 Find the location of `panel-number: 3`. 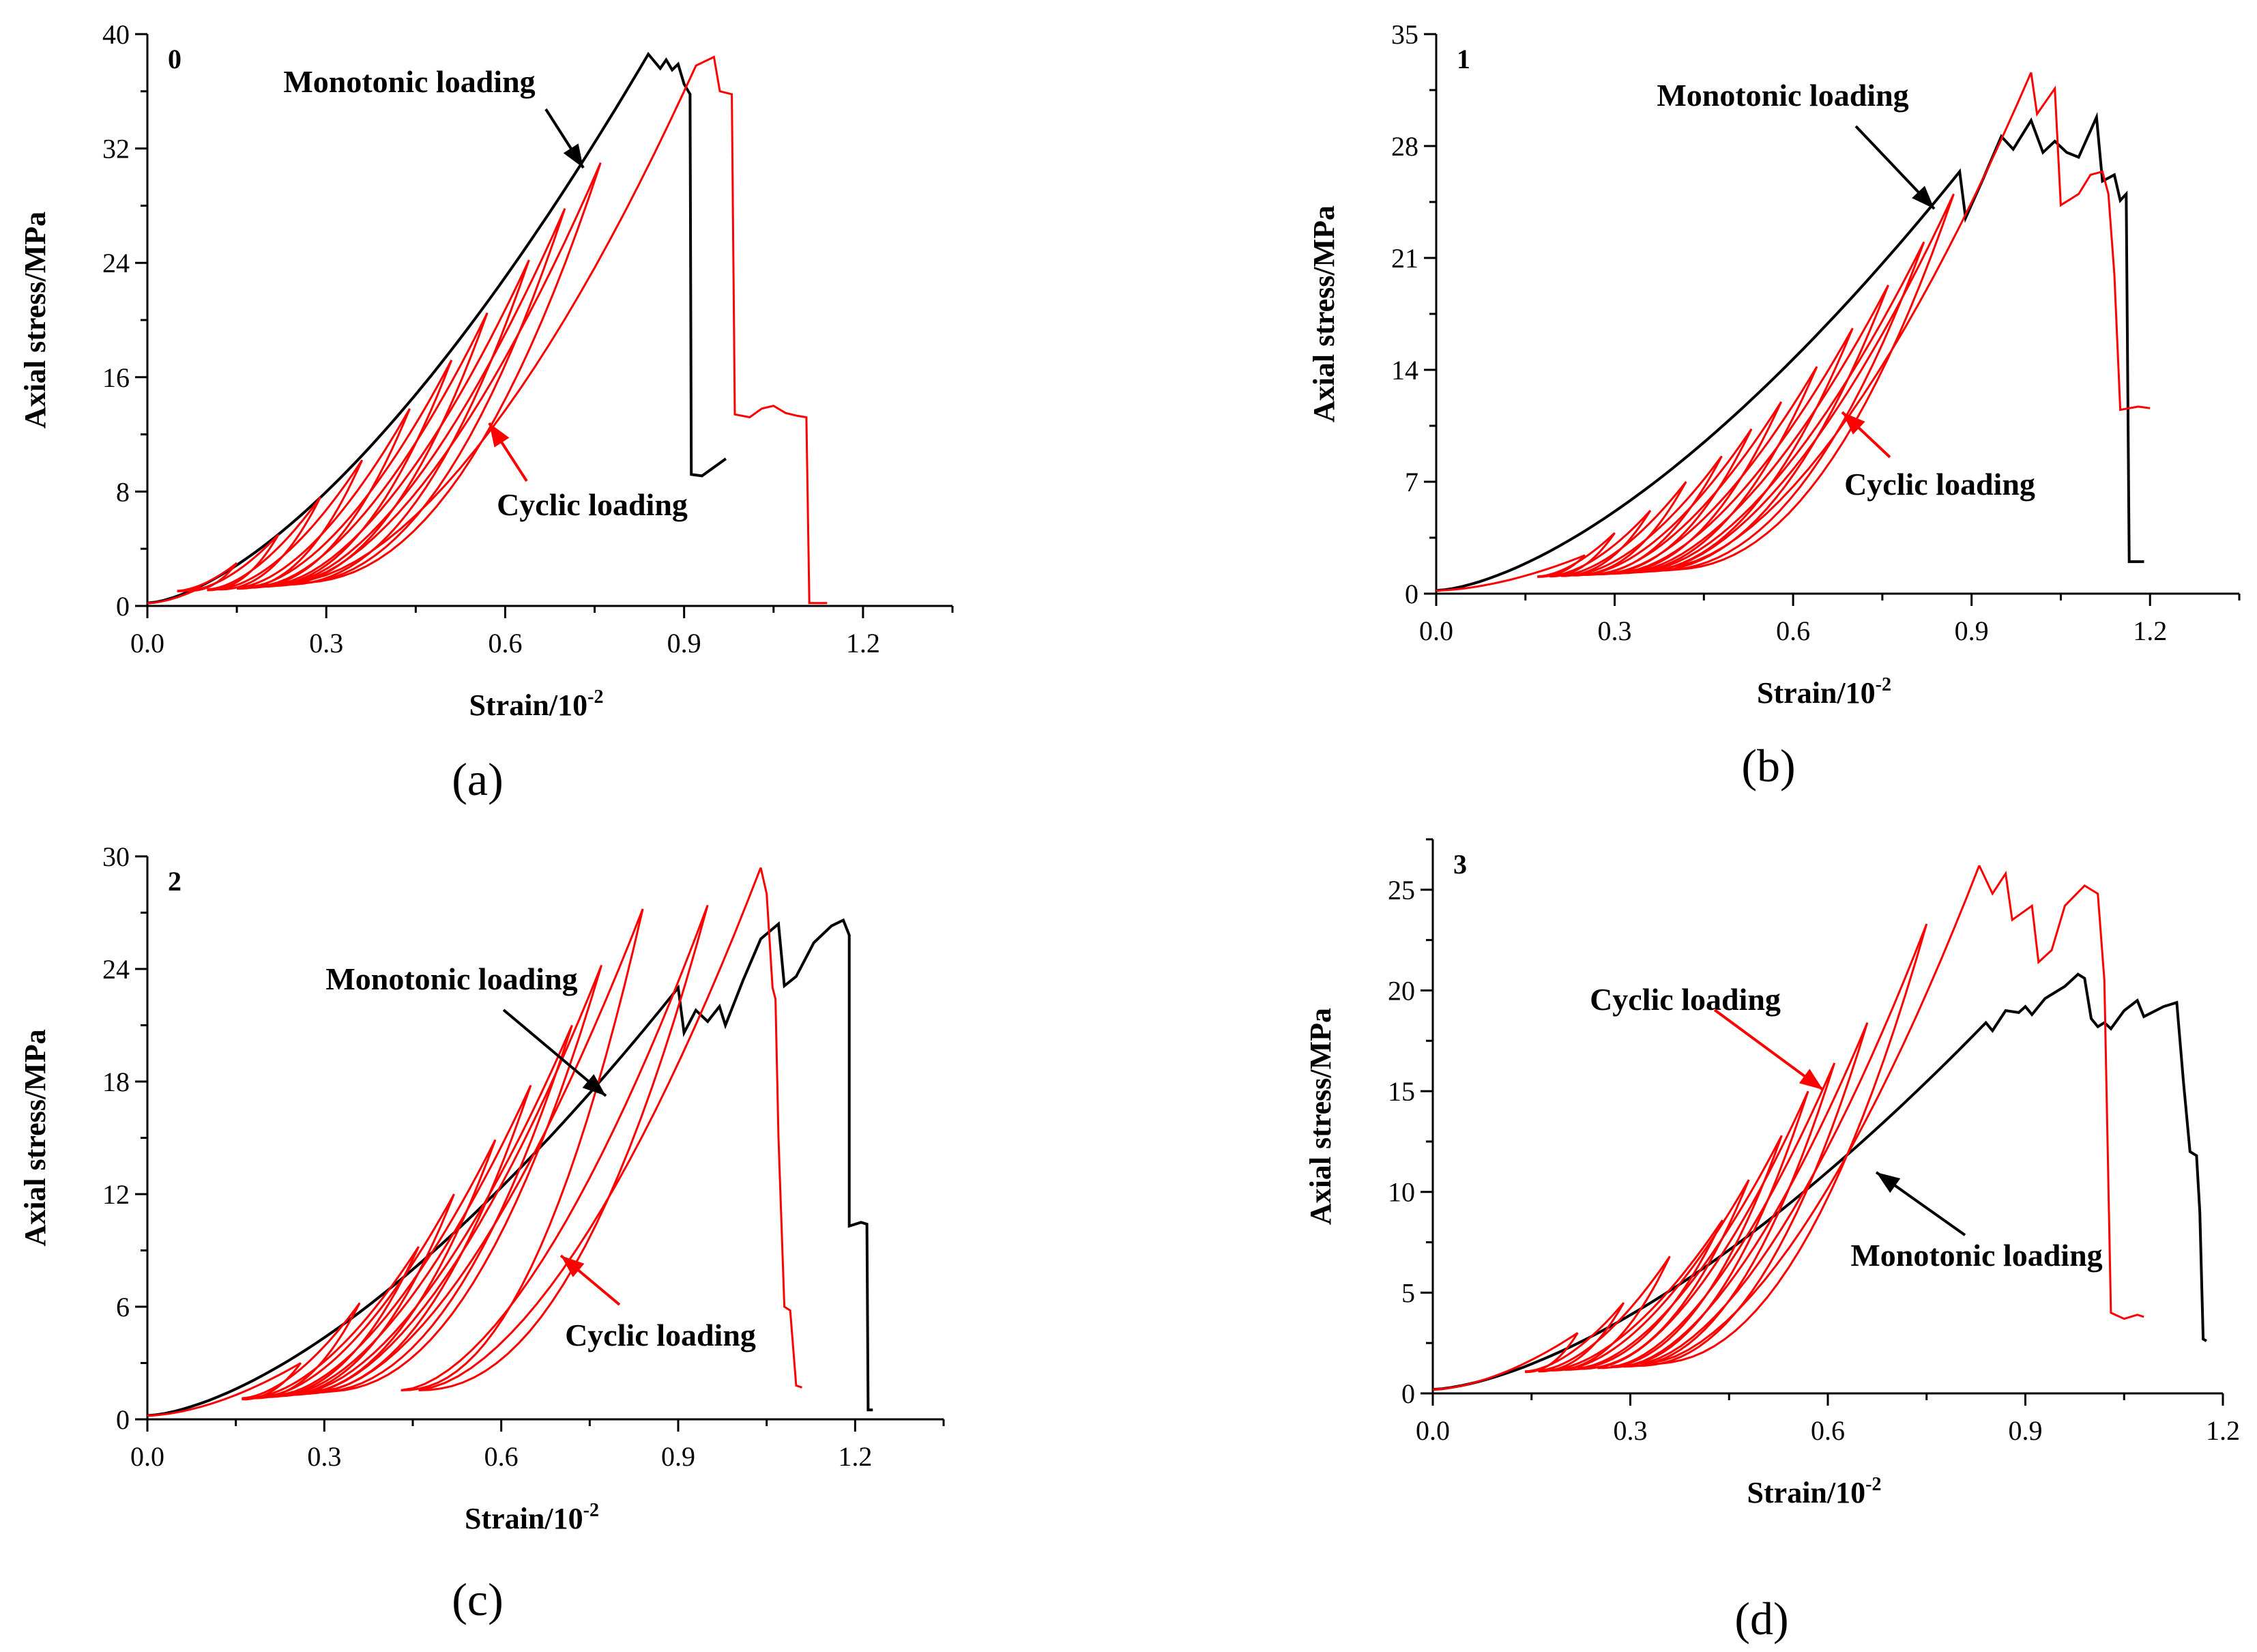

panel-number: 3 is located at coordinates (1460, 864).